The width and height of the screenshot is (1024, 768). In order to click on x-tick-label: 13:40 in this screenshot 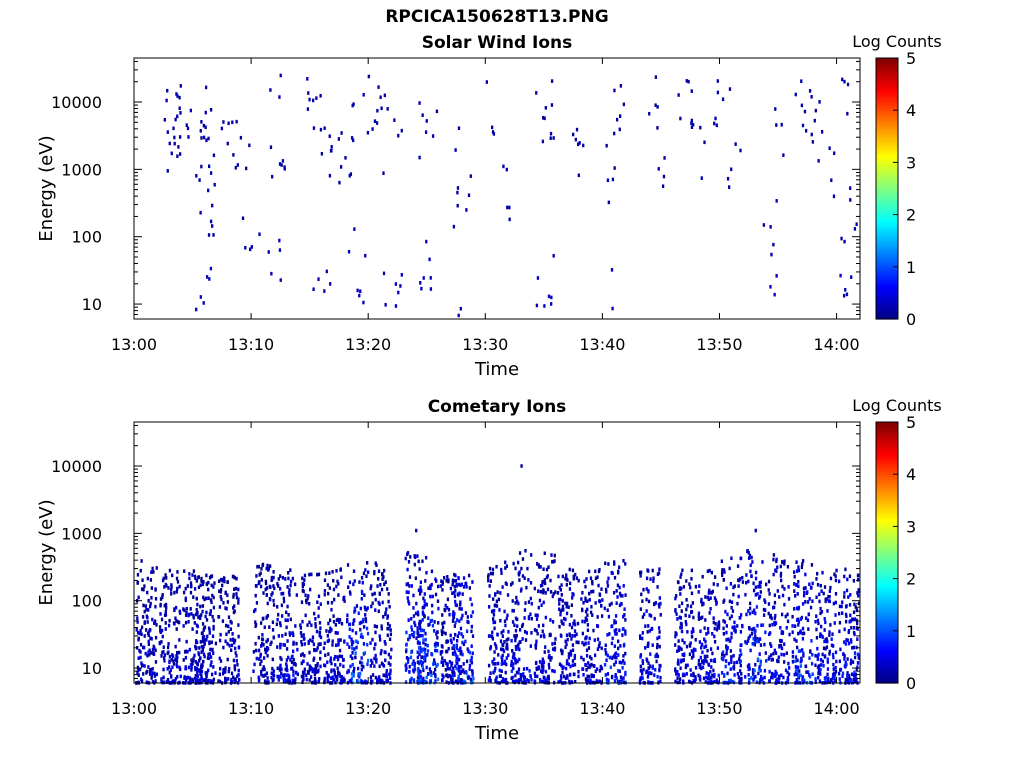, I will do `click(602, 708)`.